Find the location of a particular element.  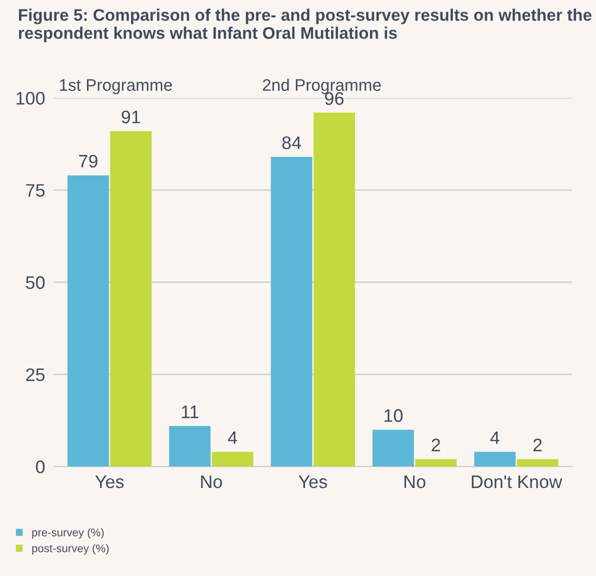

legend-label: post-survey (%) is located at coordinates (70, 549).